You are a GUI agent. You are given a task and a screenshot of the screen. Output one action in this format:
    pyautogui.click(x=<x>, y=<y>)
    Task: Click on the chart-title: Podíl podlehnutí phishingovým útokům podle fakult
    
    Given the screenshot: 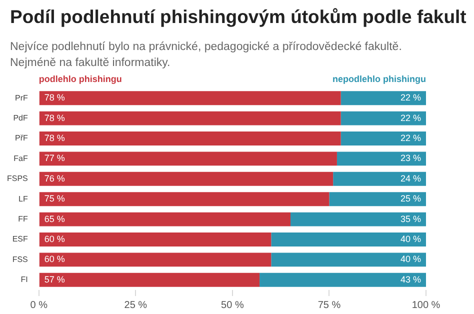 What is the action you would take?
    pyautogui.click(x=238, y=17)
    